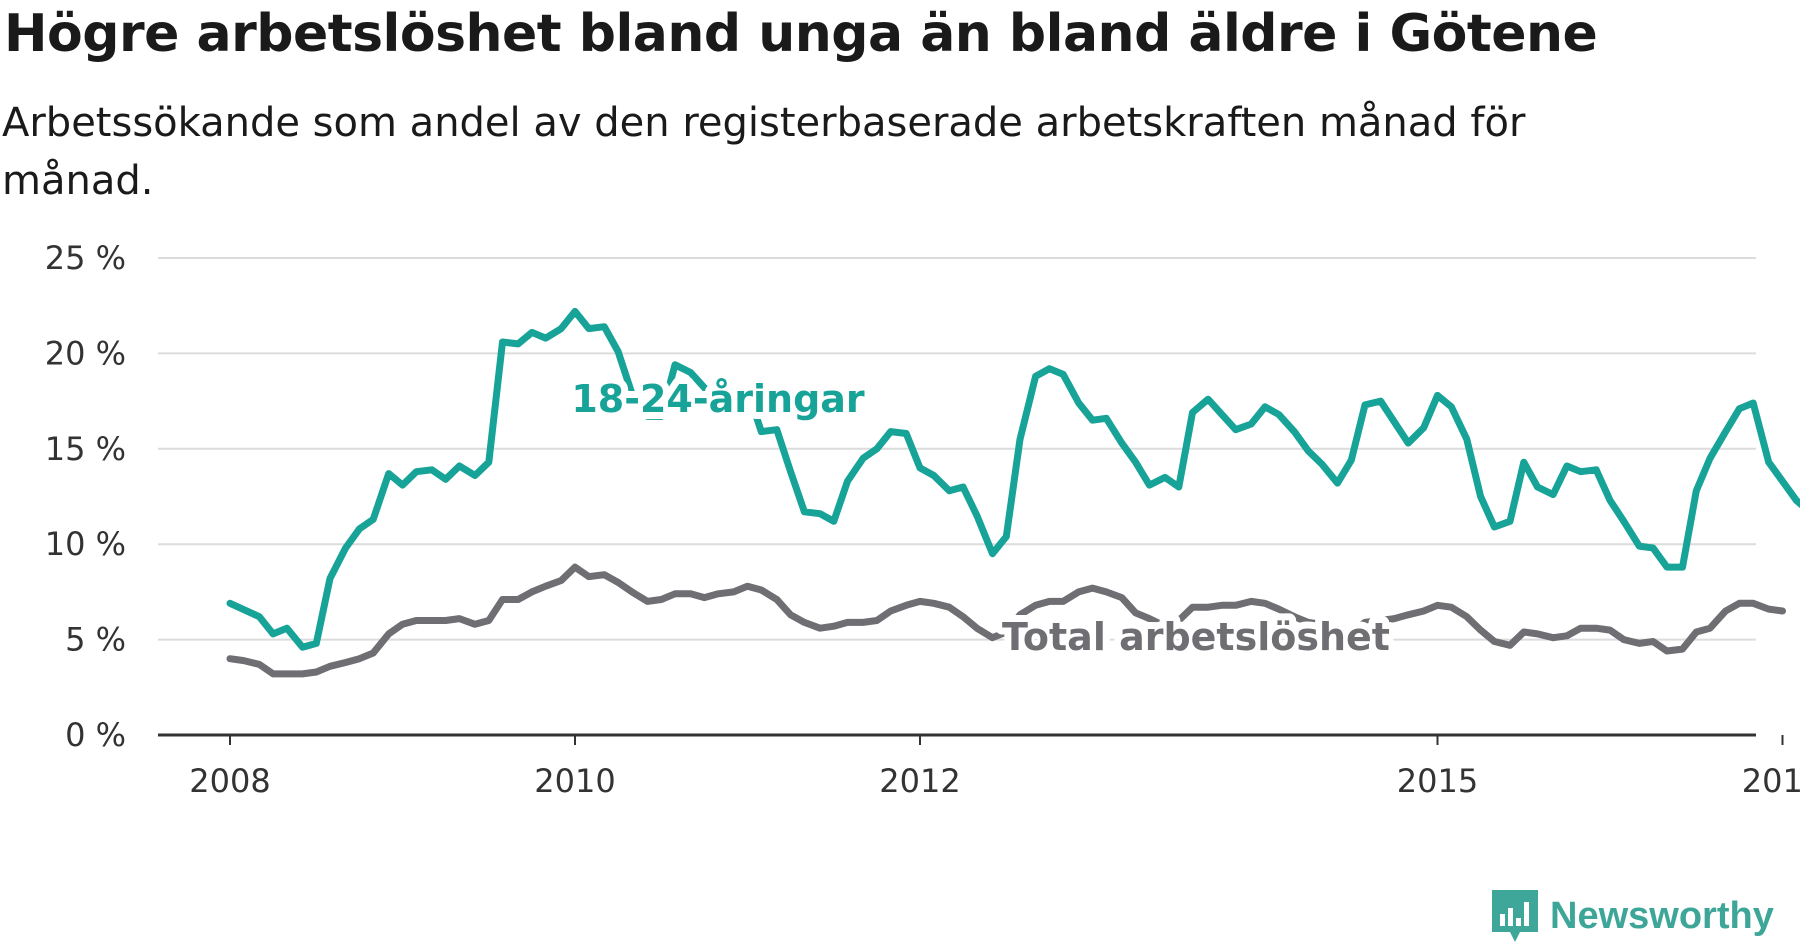 The width and height of the screenshot is (1800, 948). Describe the element at coordinates (1437, 781) in the screenshot. I see `x-tick-label: 2015` at that location.